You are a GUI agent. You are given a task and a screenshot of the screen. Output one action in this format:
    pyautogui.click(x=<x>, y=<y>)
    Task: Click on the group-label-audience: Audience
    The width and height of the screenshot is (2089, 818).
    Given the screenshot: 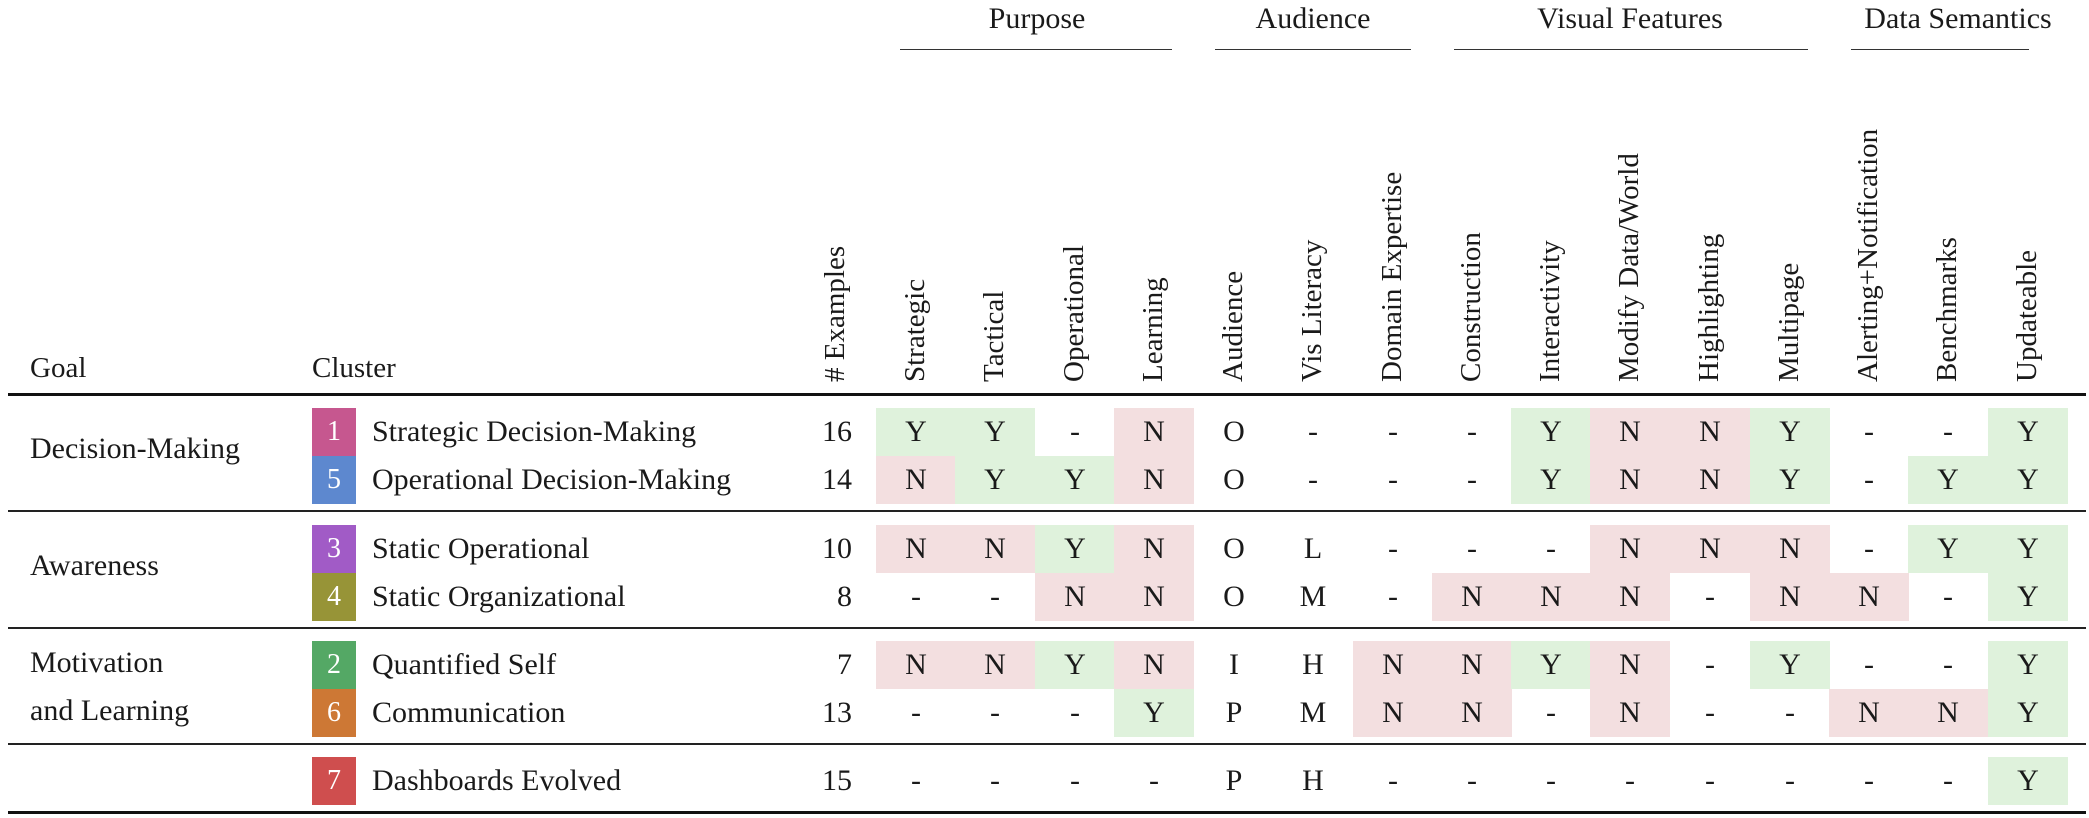 What is the action you would take?
    pyautogui.click(x=1313, y=18)
    